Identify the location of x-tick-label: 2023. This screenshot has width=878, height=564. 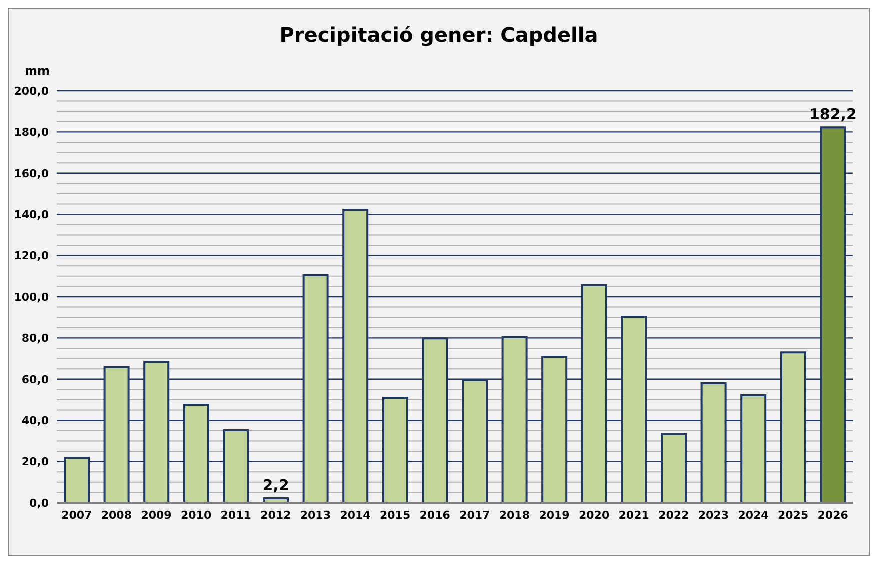
(714, 515).